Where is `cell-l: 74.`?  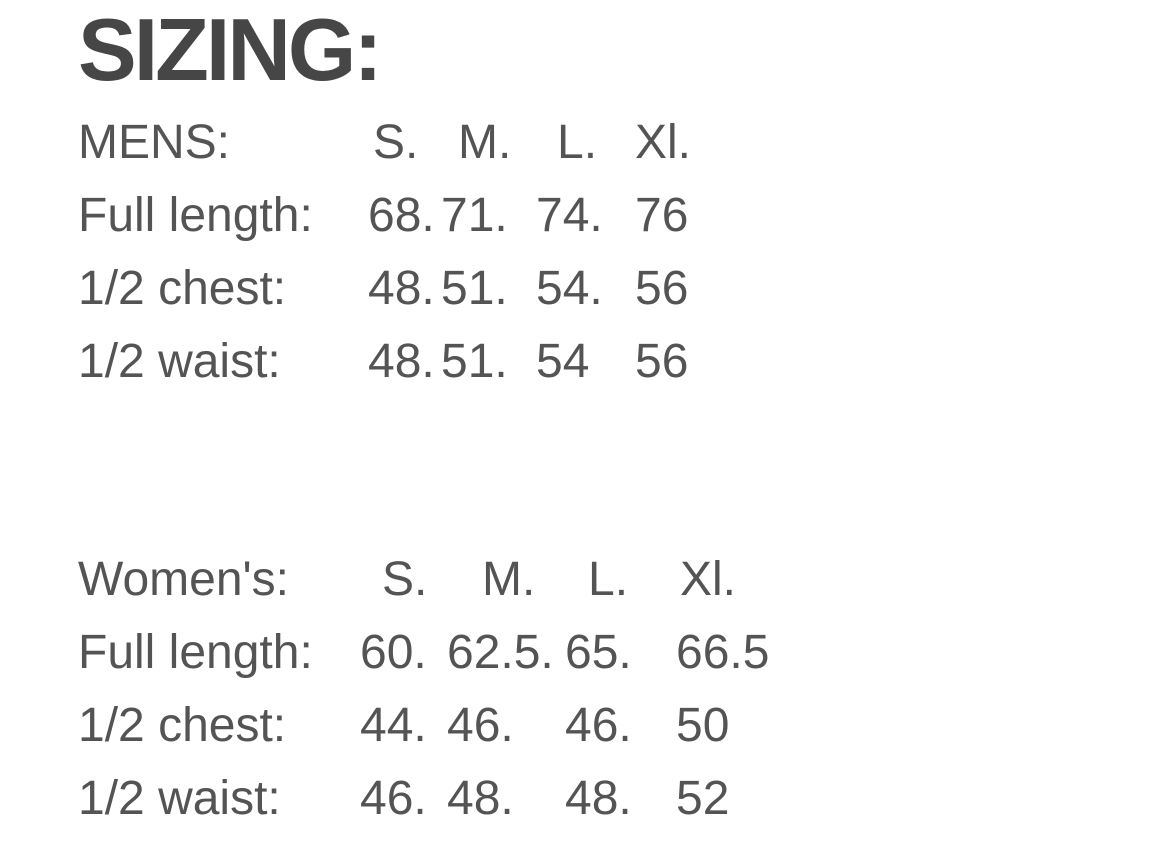 cell-l: 74. is located at coordinates (569, 215).